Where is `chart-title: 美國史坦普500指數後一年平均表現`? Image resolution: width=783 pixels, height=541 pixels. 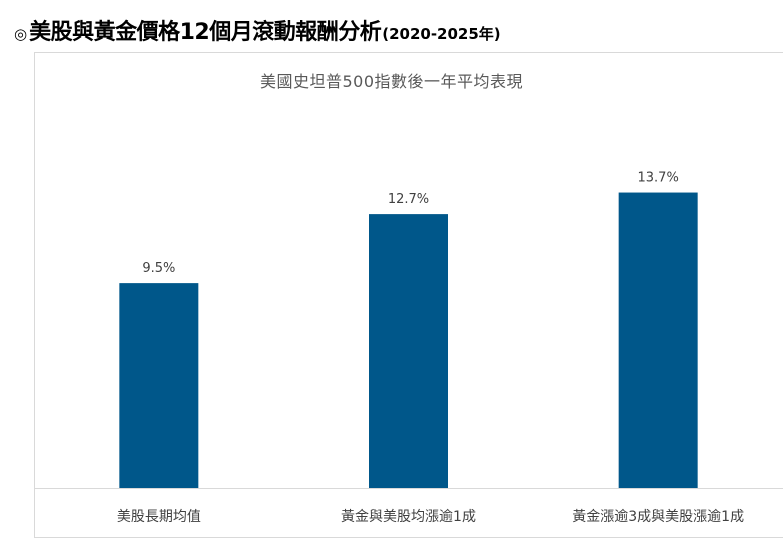 chart-title: 美國史坦普500指數後一年平均表現 is located at coordinates (391, 81).